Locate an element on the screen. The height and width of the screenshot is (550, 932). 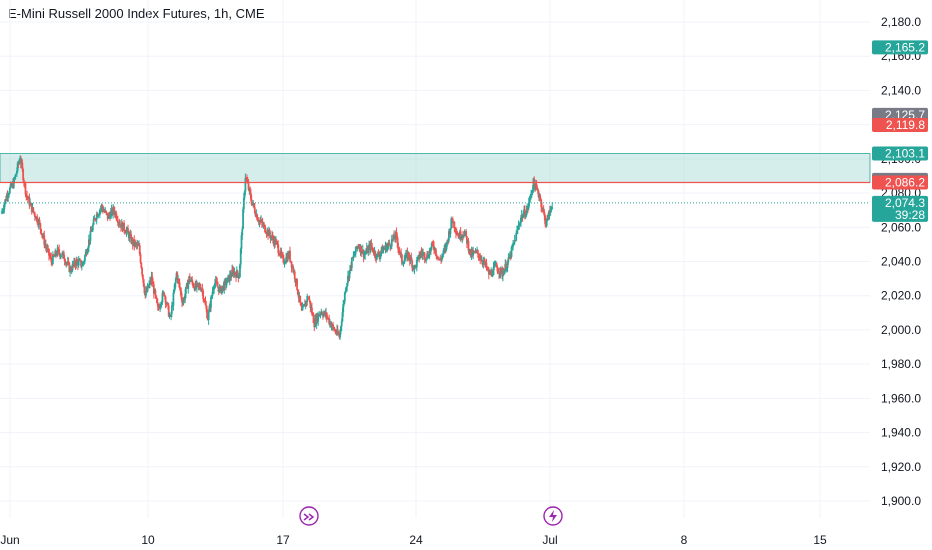
earnings-icon is located at coordinates (553, 516).